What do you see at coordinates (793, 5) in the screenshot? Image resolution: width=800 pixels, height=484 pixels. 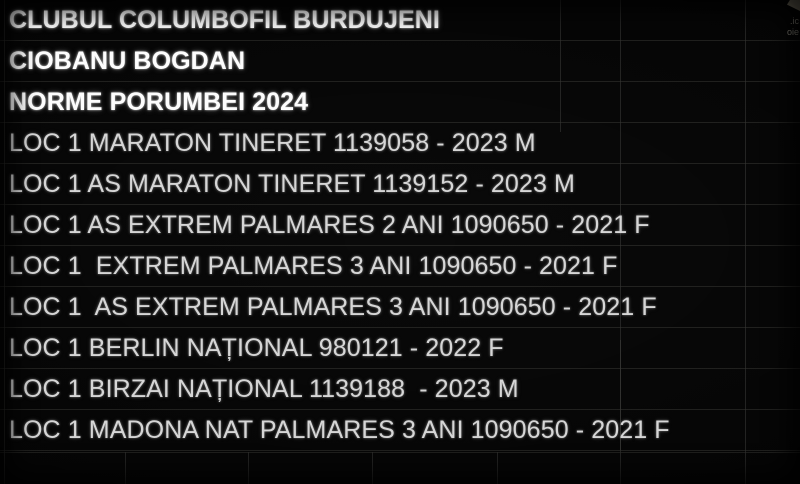 I see `corner-marker-icon` at bounding box center [793, 5].